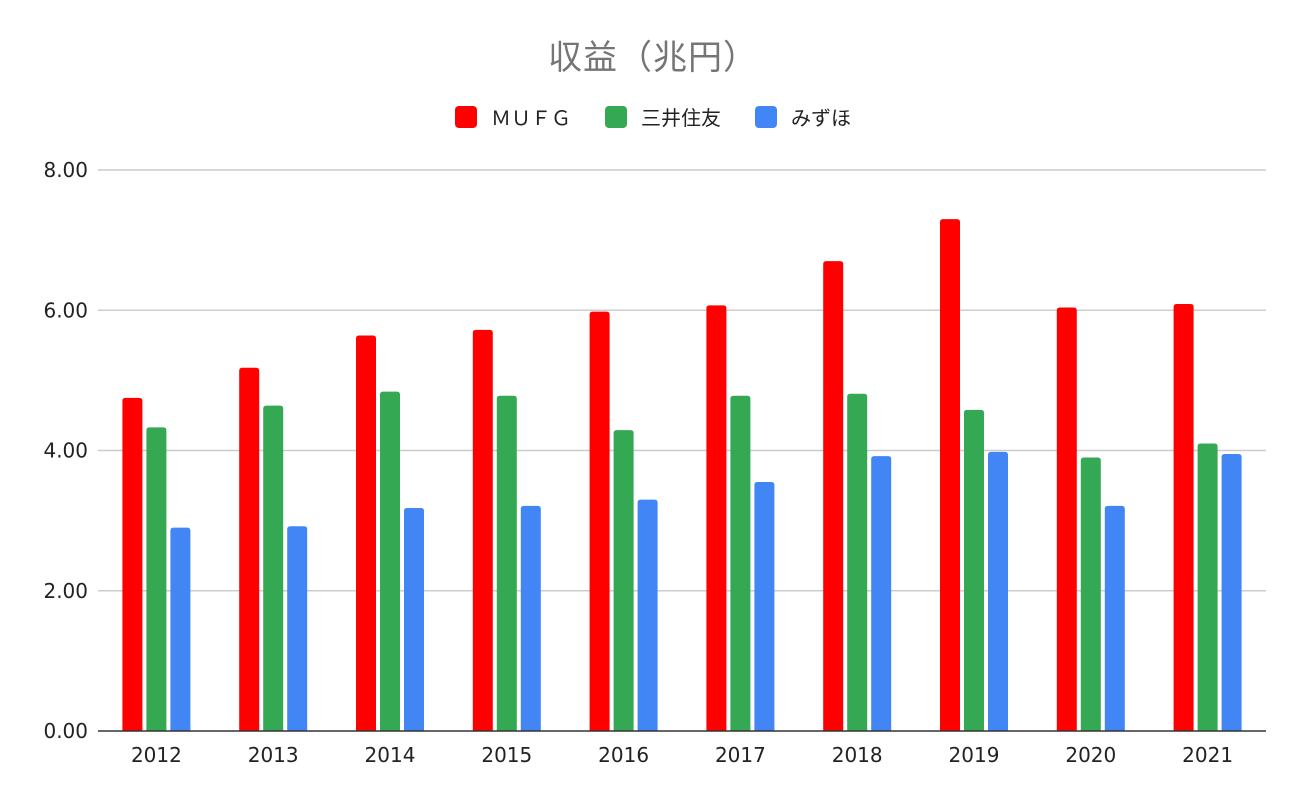 The image size is (1306, 808). I want to click on x-tick-label: 2014, so click(390, 755).